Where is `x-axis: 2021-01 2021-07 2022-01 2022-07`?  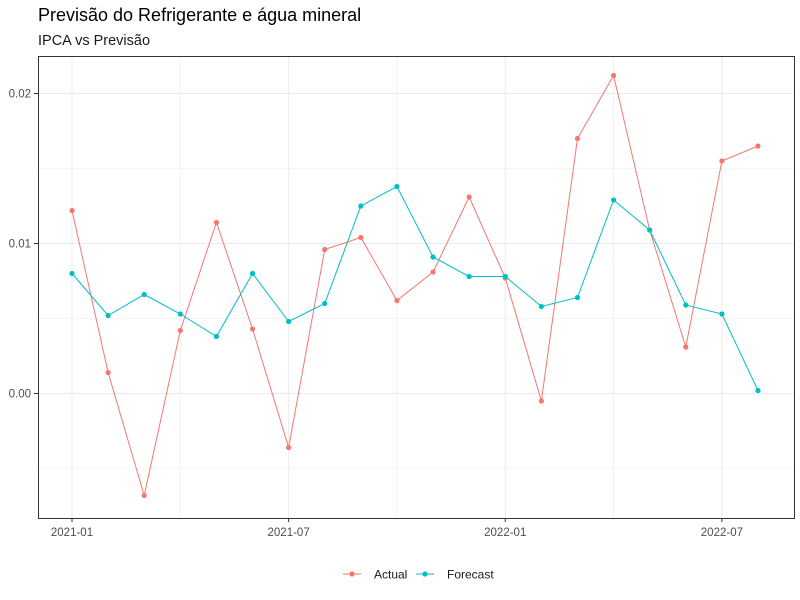 x-axis: 2021-01 2021-07 2022-01 2022-07 is located at coordinates (397, 528).